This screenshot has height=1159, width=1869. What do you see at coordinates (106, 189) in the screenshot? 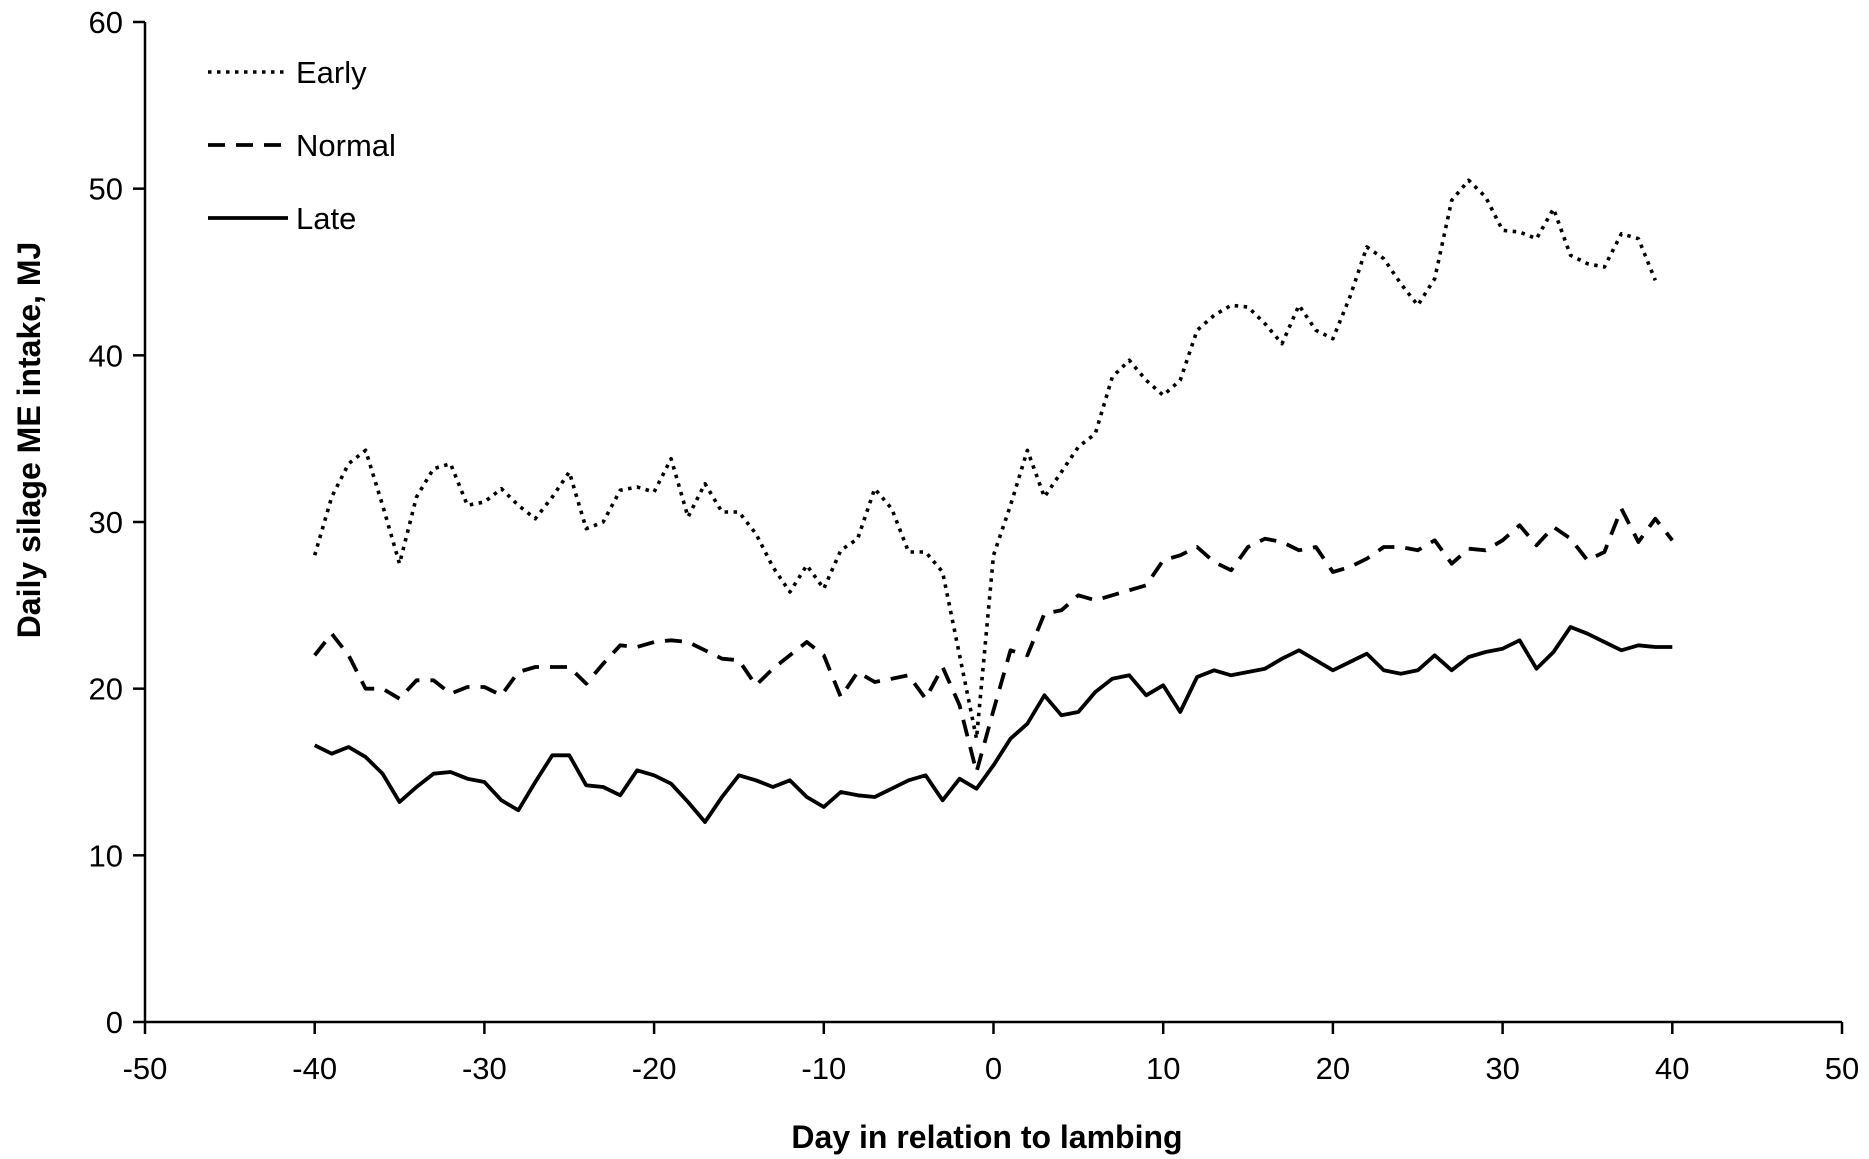
I see `y-tick-label: 50` at bounding box center [106, 189].